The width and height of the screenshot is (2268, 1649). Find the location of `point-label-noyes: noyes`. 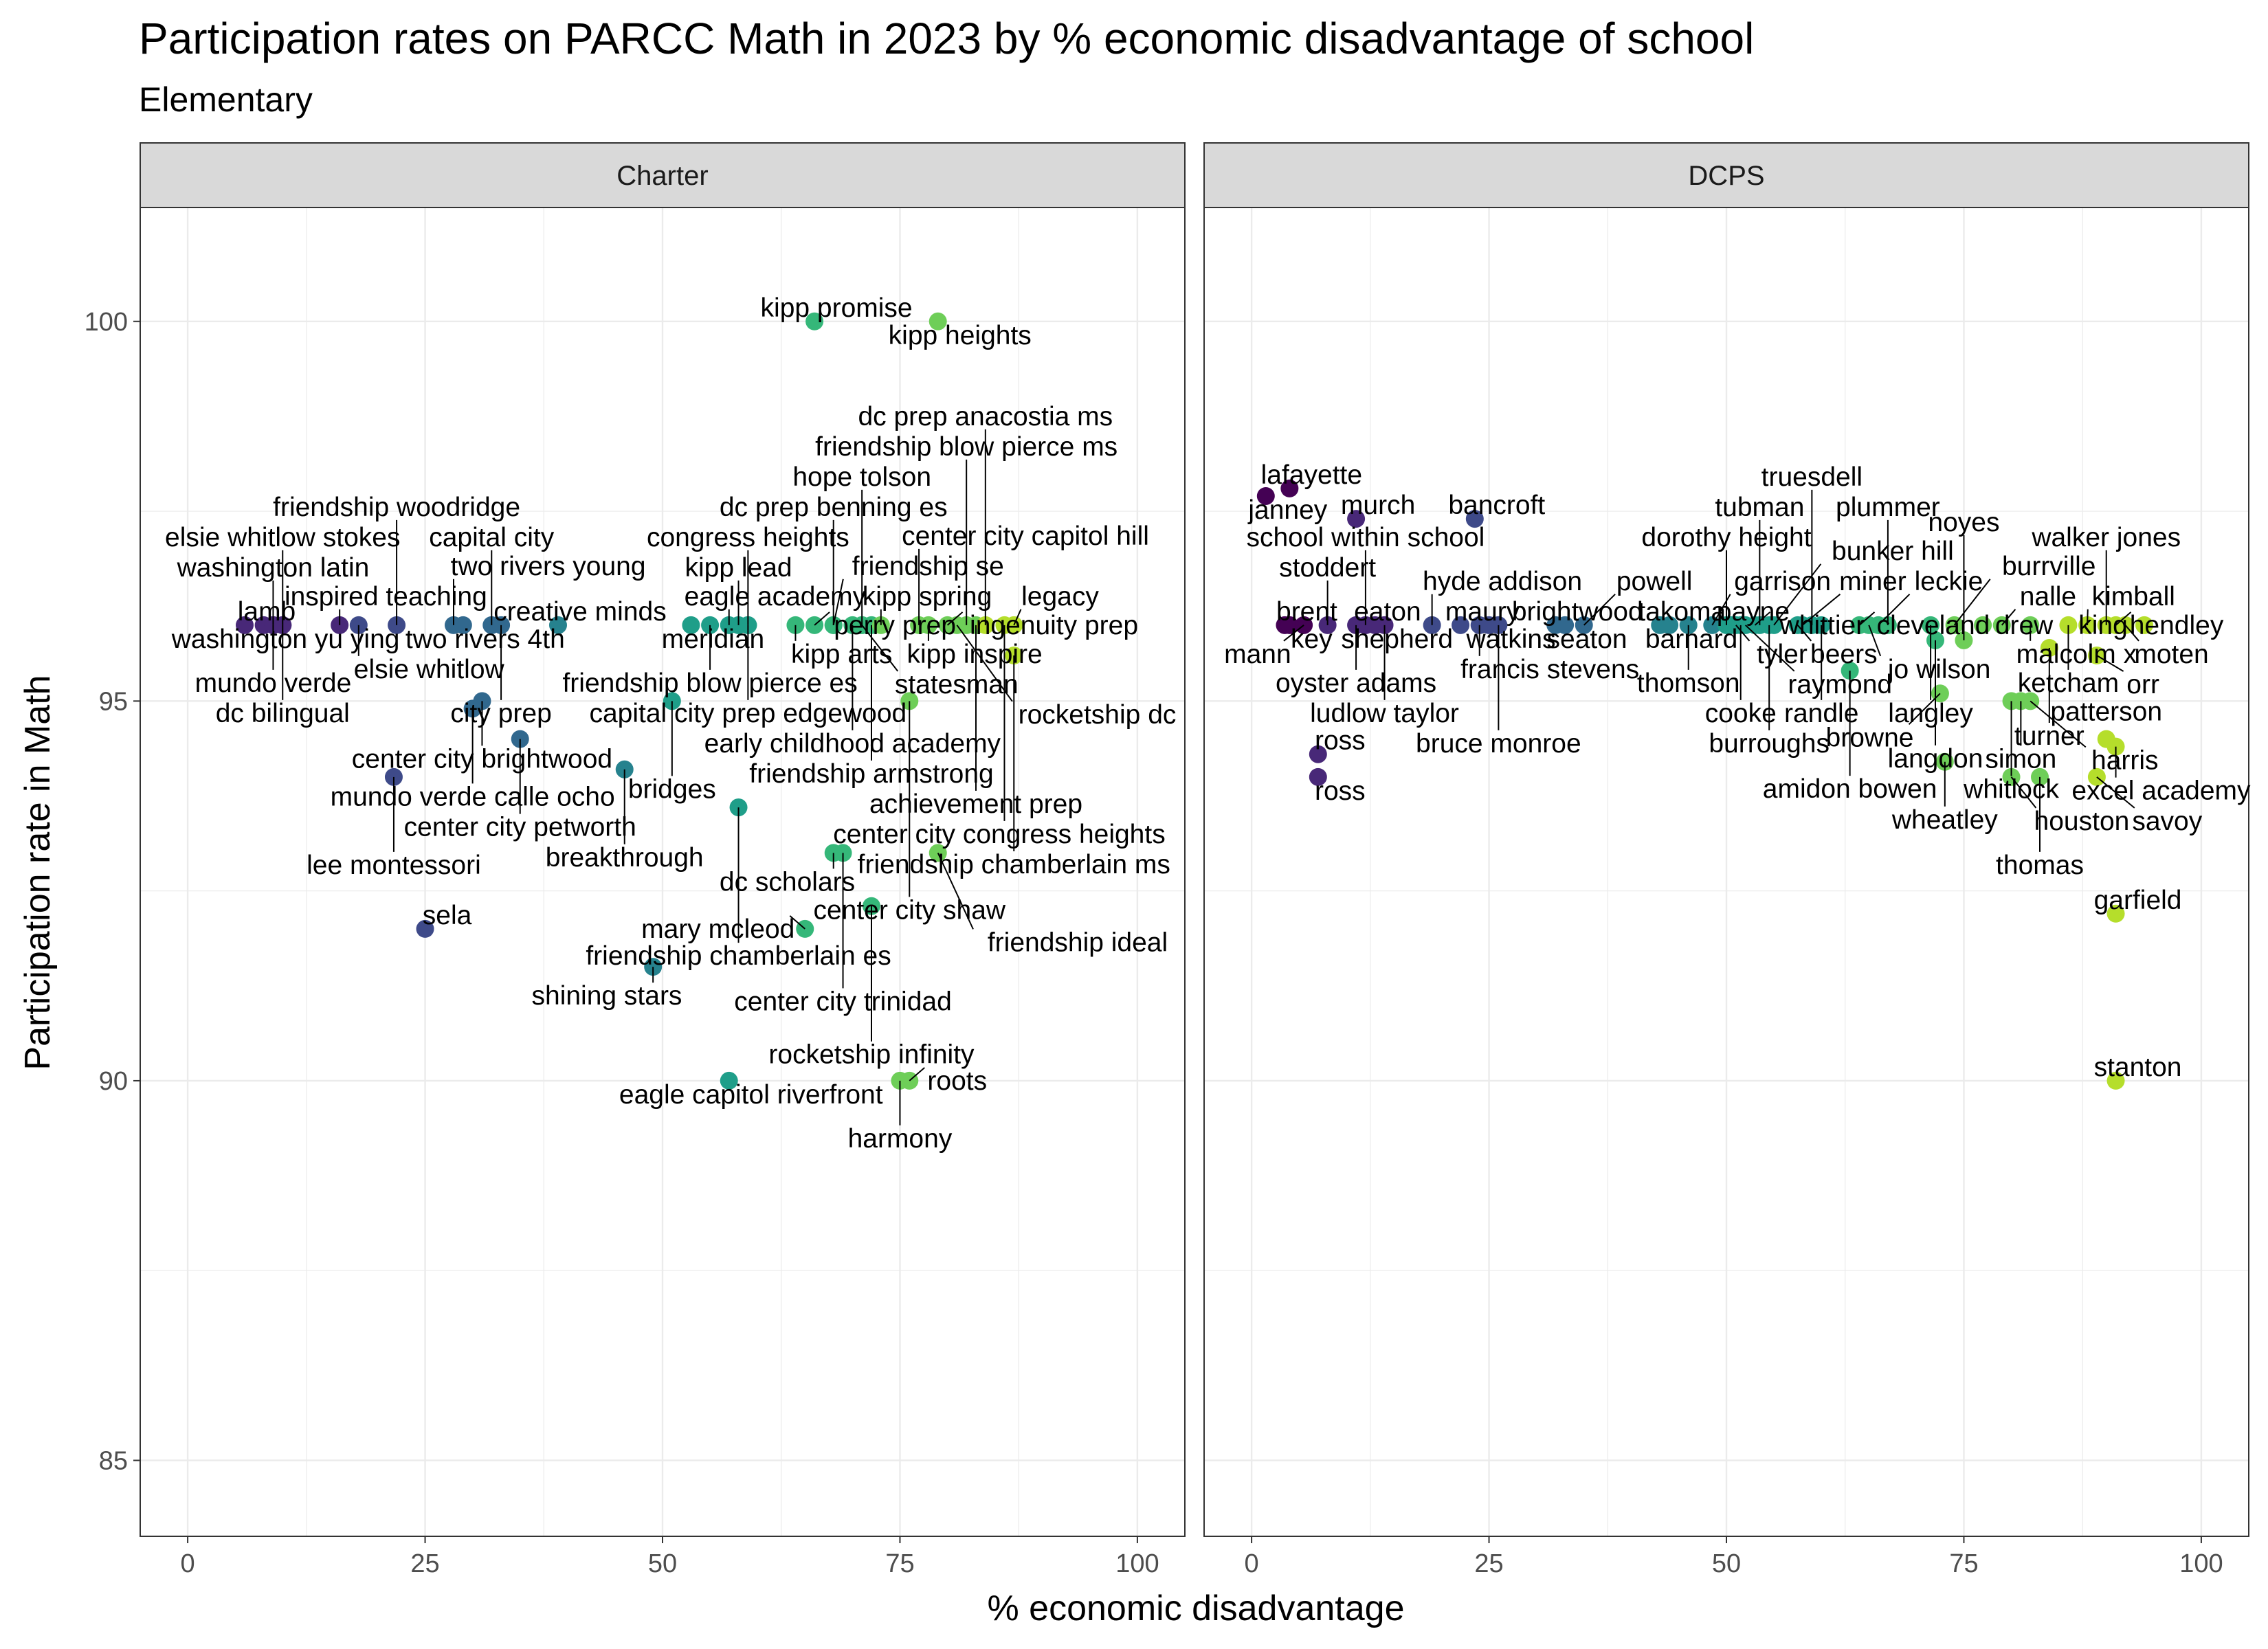

point-label-noyes: noyes is located at coordinates (1964, 522).